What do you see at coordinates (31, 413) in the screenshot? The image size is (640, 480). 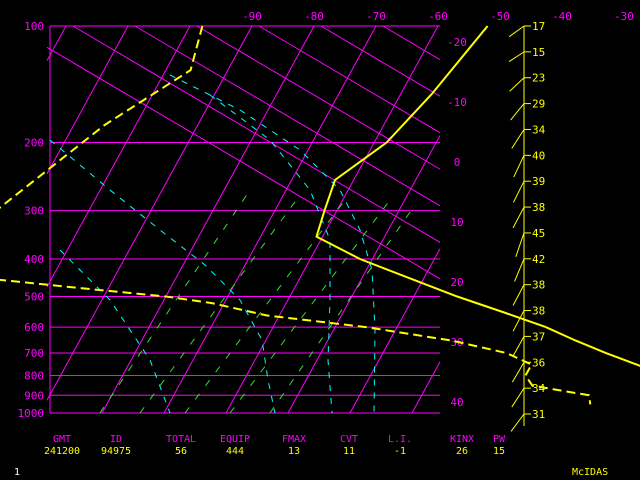 I see `pressure-label-1000: 1000` at bounding box center [31, 413].